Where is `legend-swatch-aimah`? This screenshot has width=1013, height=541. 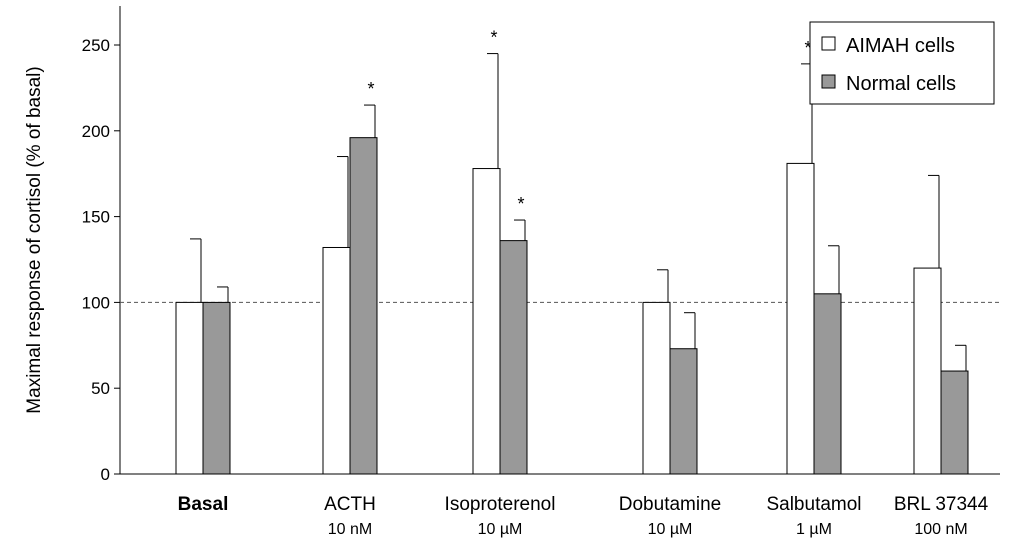
legend-swatch-aimah is located at coordinates (828, 43).